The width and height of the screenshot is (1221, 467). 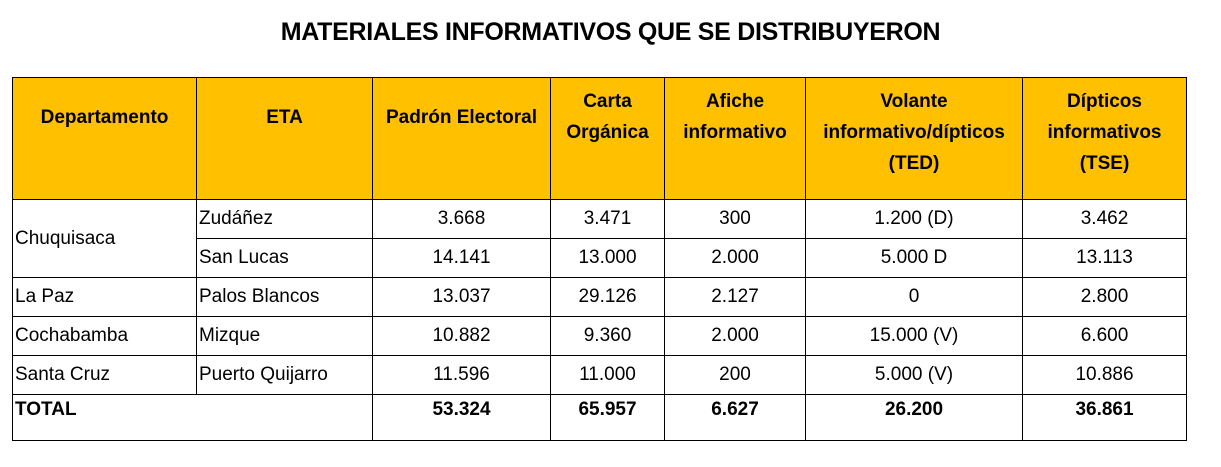 I want to click on cell-padron: 3.668, so click(x=461, y=219).